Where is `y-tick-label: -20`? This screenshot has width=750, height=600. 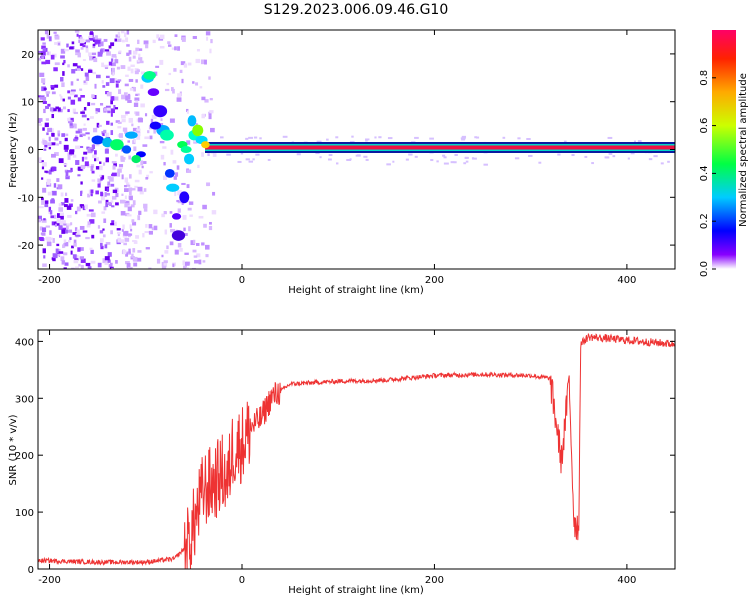 y-tick-label: -20 is located at coordinates (26, 246).